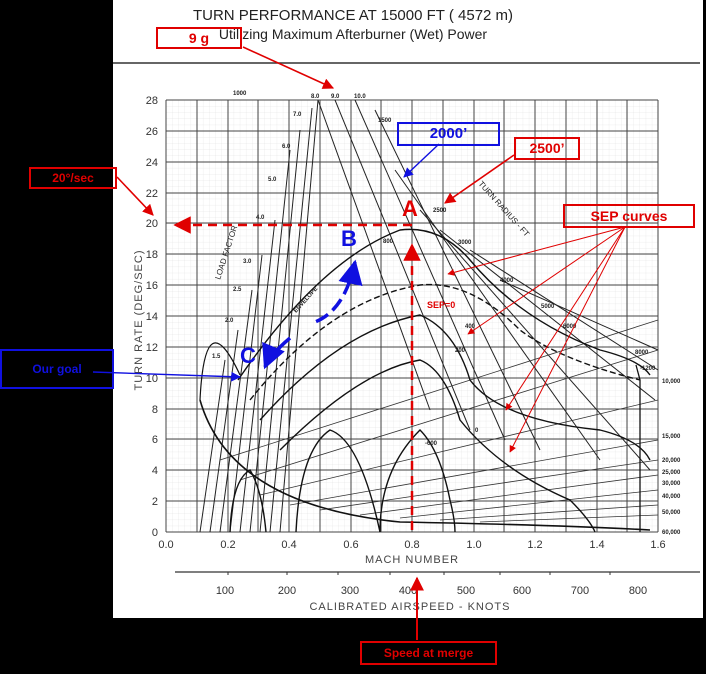  I want to click on x-axis-label: MACH NUMBER, so click(412, 560).